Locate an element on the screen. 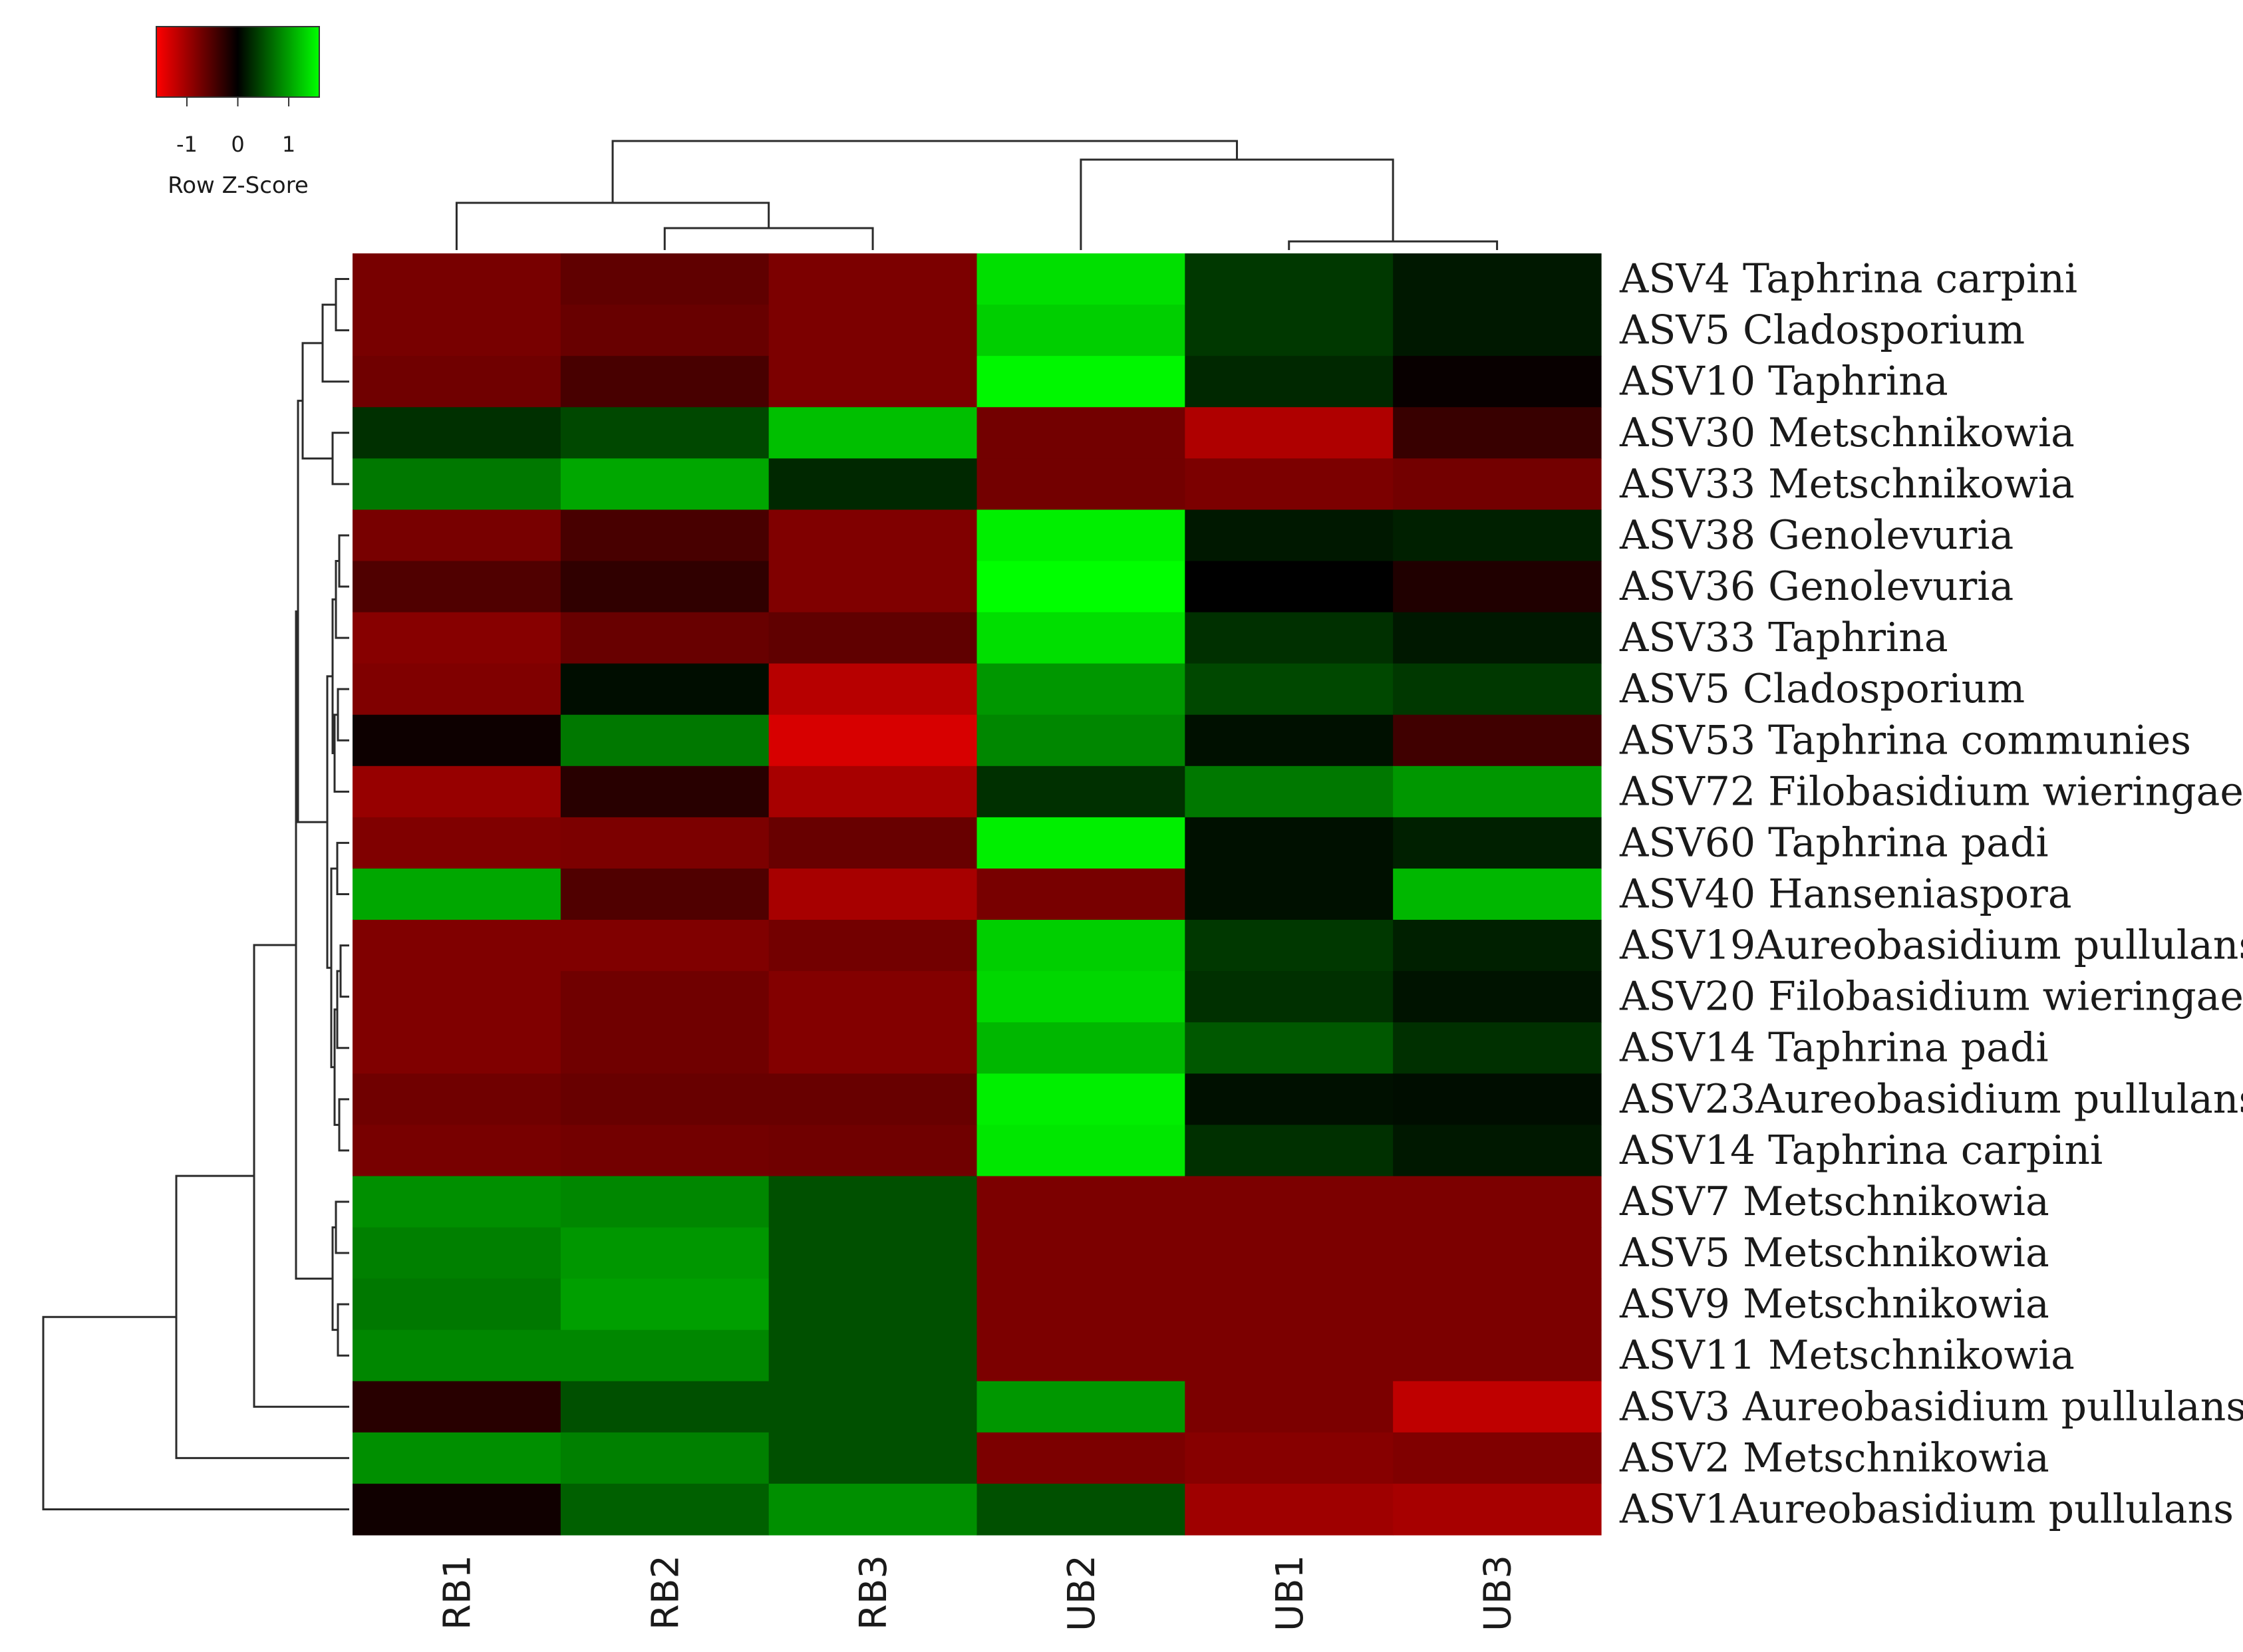 The width and height of the screenshot is (2243, 1652). row-label: ASV38 Genolevuria is located at coordinates (1816, 535).